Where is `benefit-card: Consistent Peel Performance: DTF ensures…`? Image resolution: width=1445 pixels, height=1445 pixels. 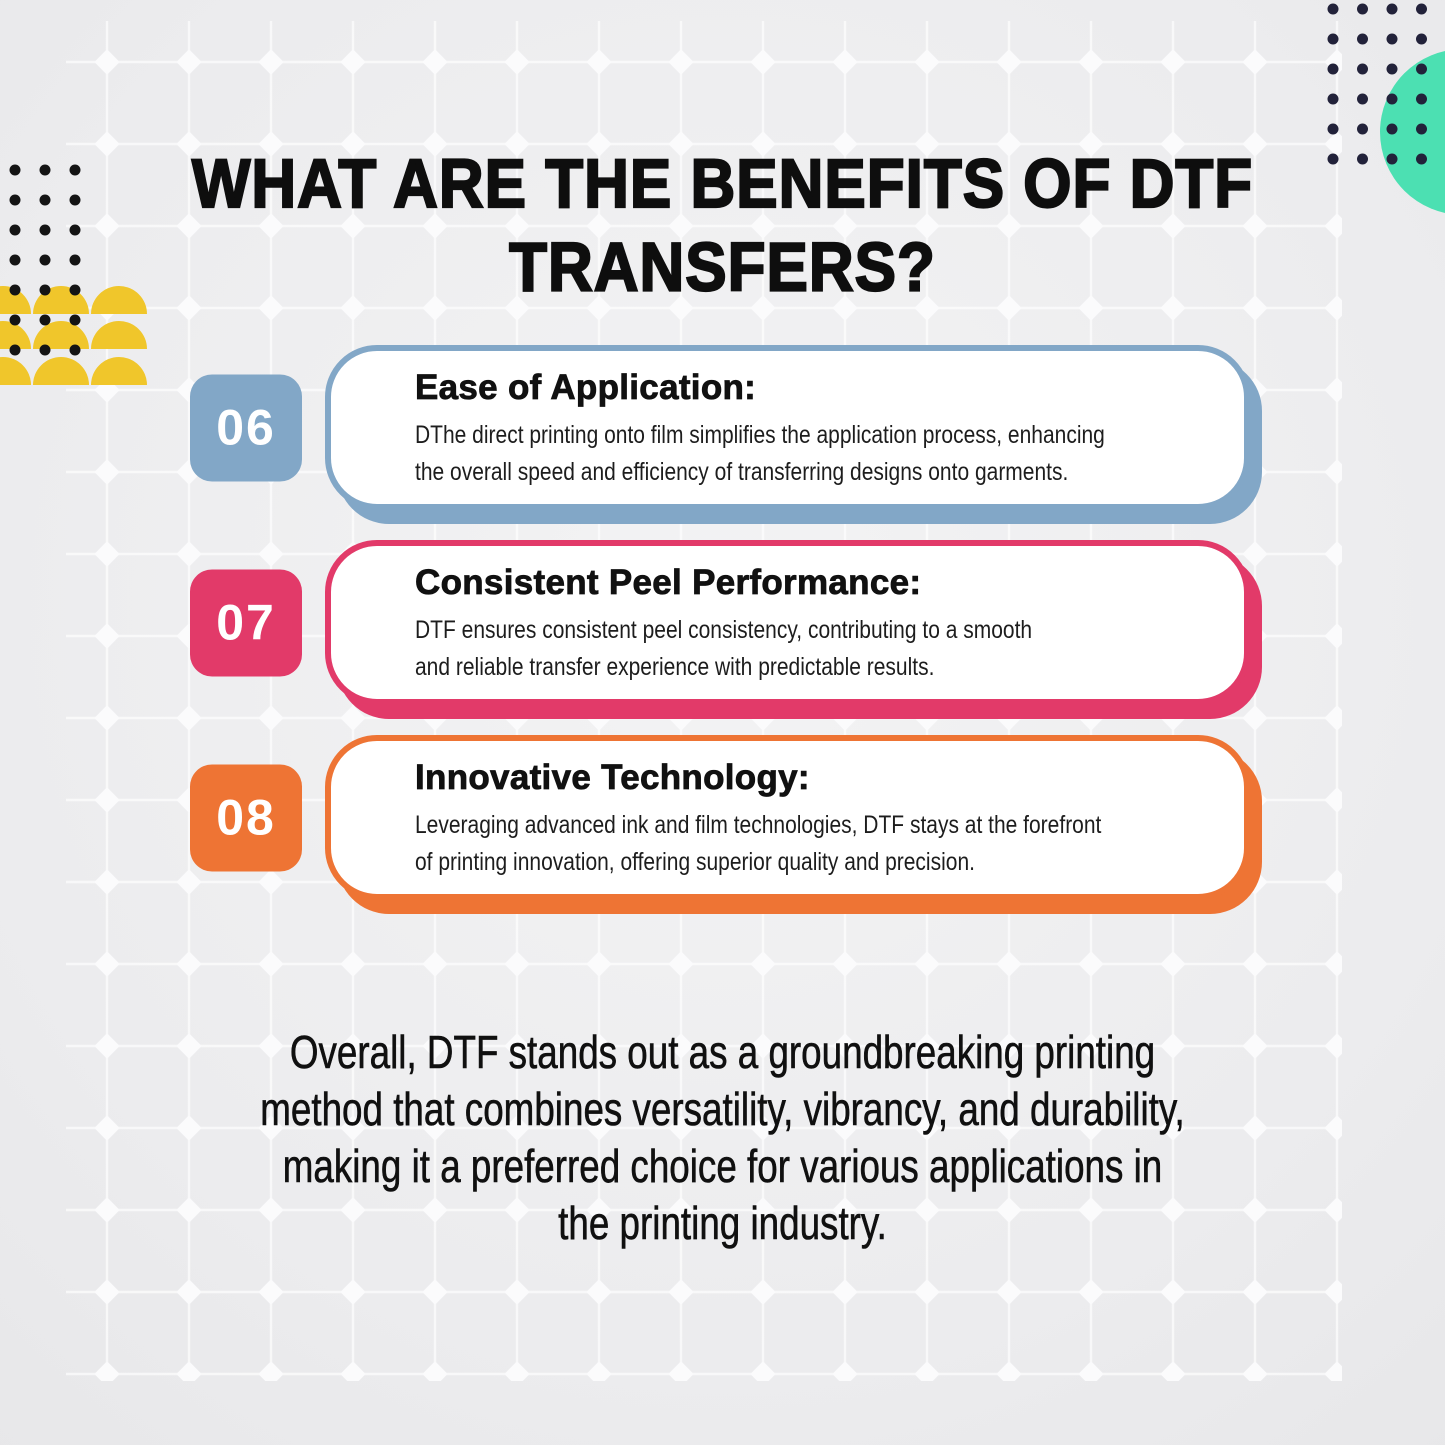
benefit-card: Consistent Peel Performance: DTF ensures… is located at coordinates (787, 622).